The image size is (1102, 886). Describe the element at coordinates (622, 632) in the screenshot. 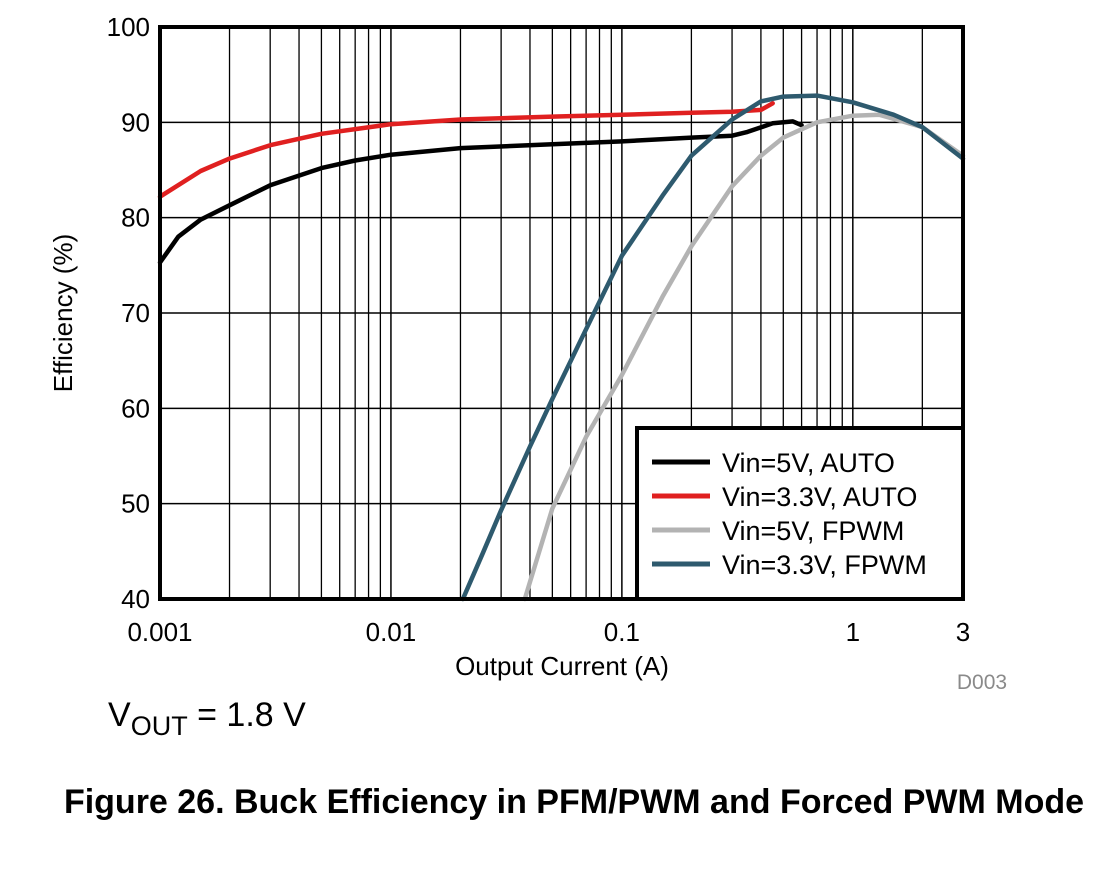

I see `x-tick-label: 0.1` at that location.